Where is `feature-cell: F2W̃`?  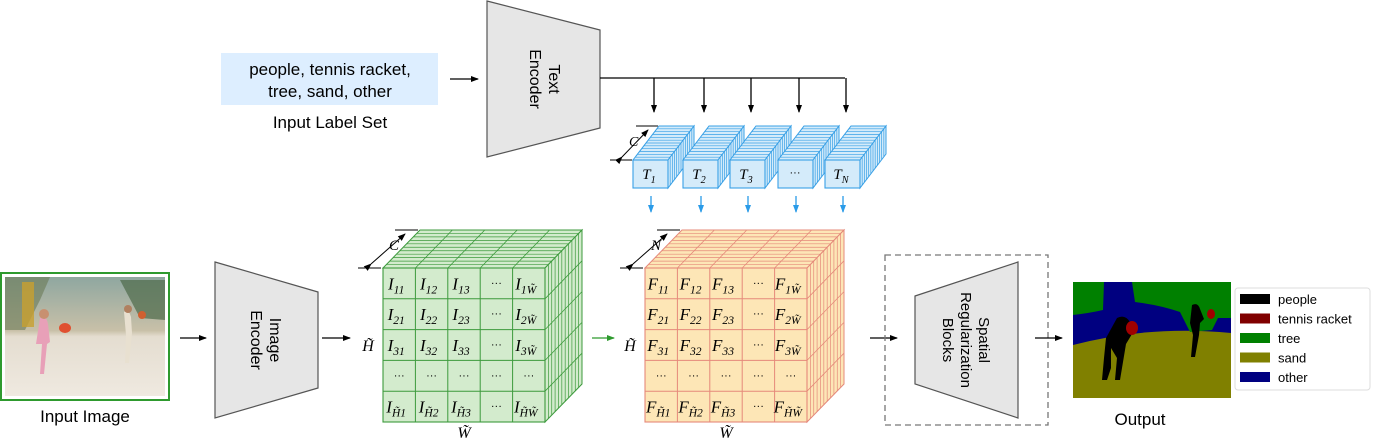 feature-cell: F2W̃ is located at coordinates (788, 316).